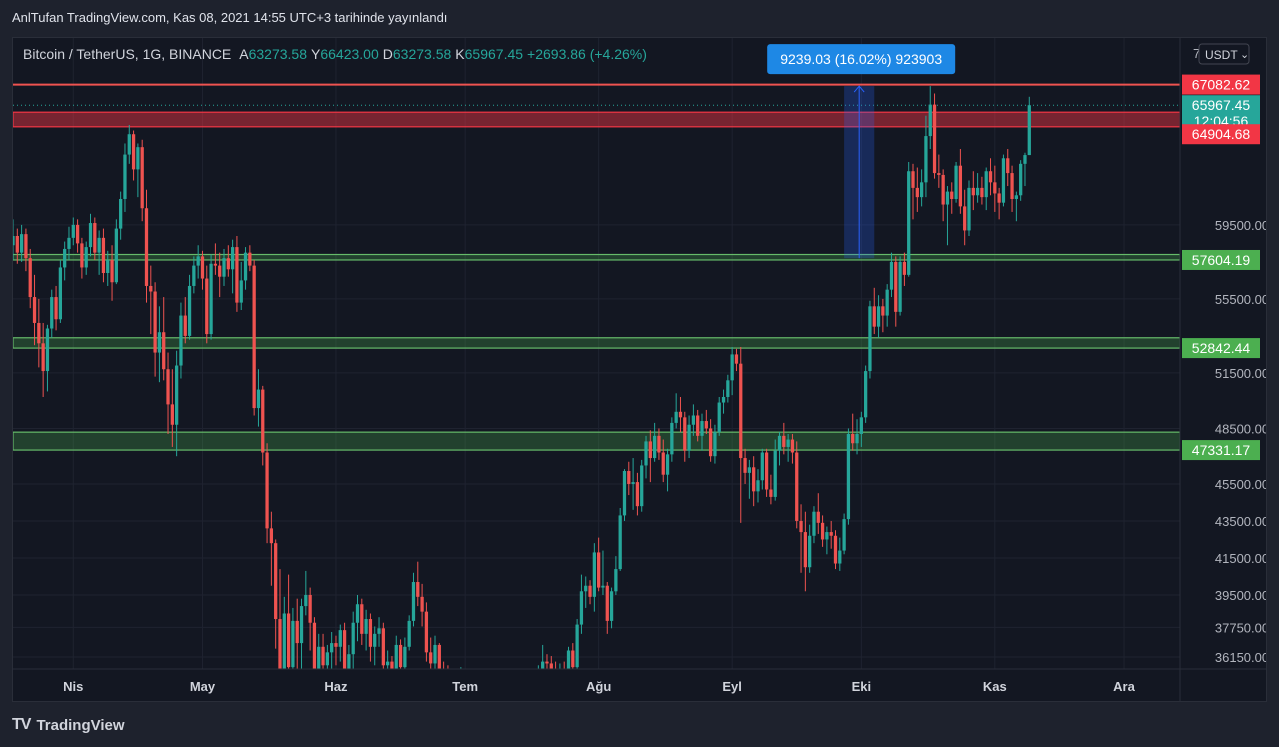  What do you see at coordinates (465, 686) in the screenshot?
I see `x-tick-label: Tem` at bounding box center [465, 686].